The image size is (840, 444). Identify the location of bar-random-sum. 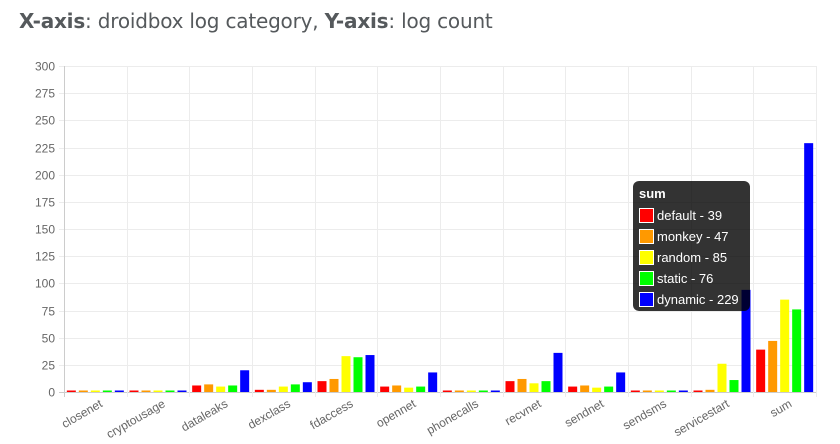
(785, 345).